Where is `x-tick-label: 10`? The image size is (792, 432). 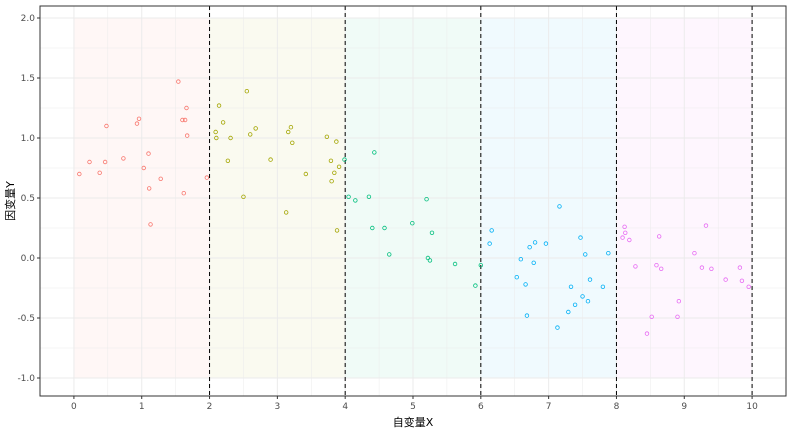 x-tick-label: 10 is located at coordinates (752, 407).